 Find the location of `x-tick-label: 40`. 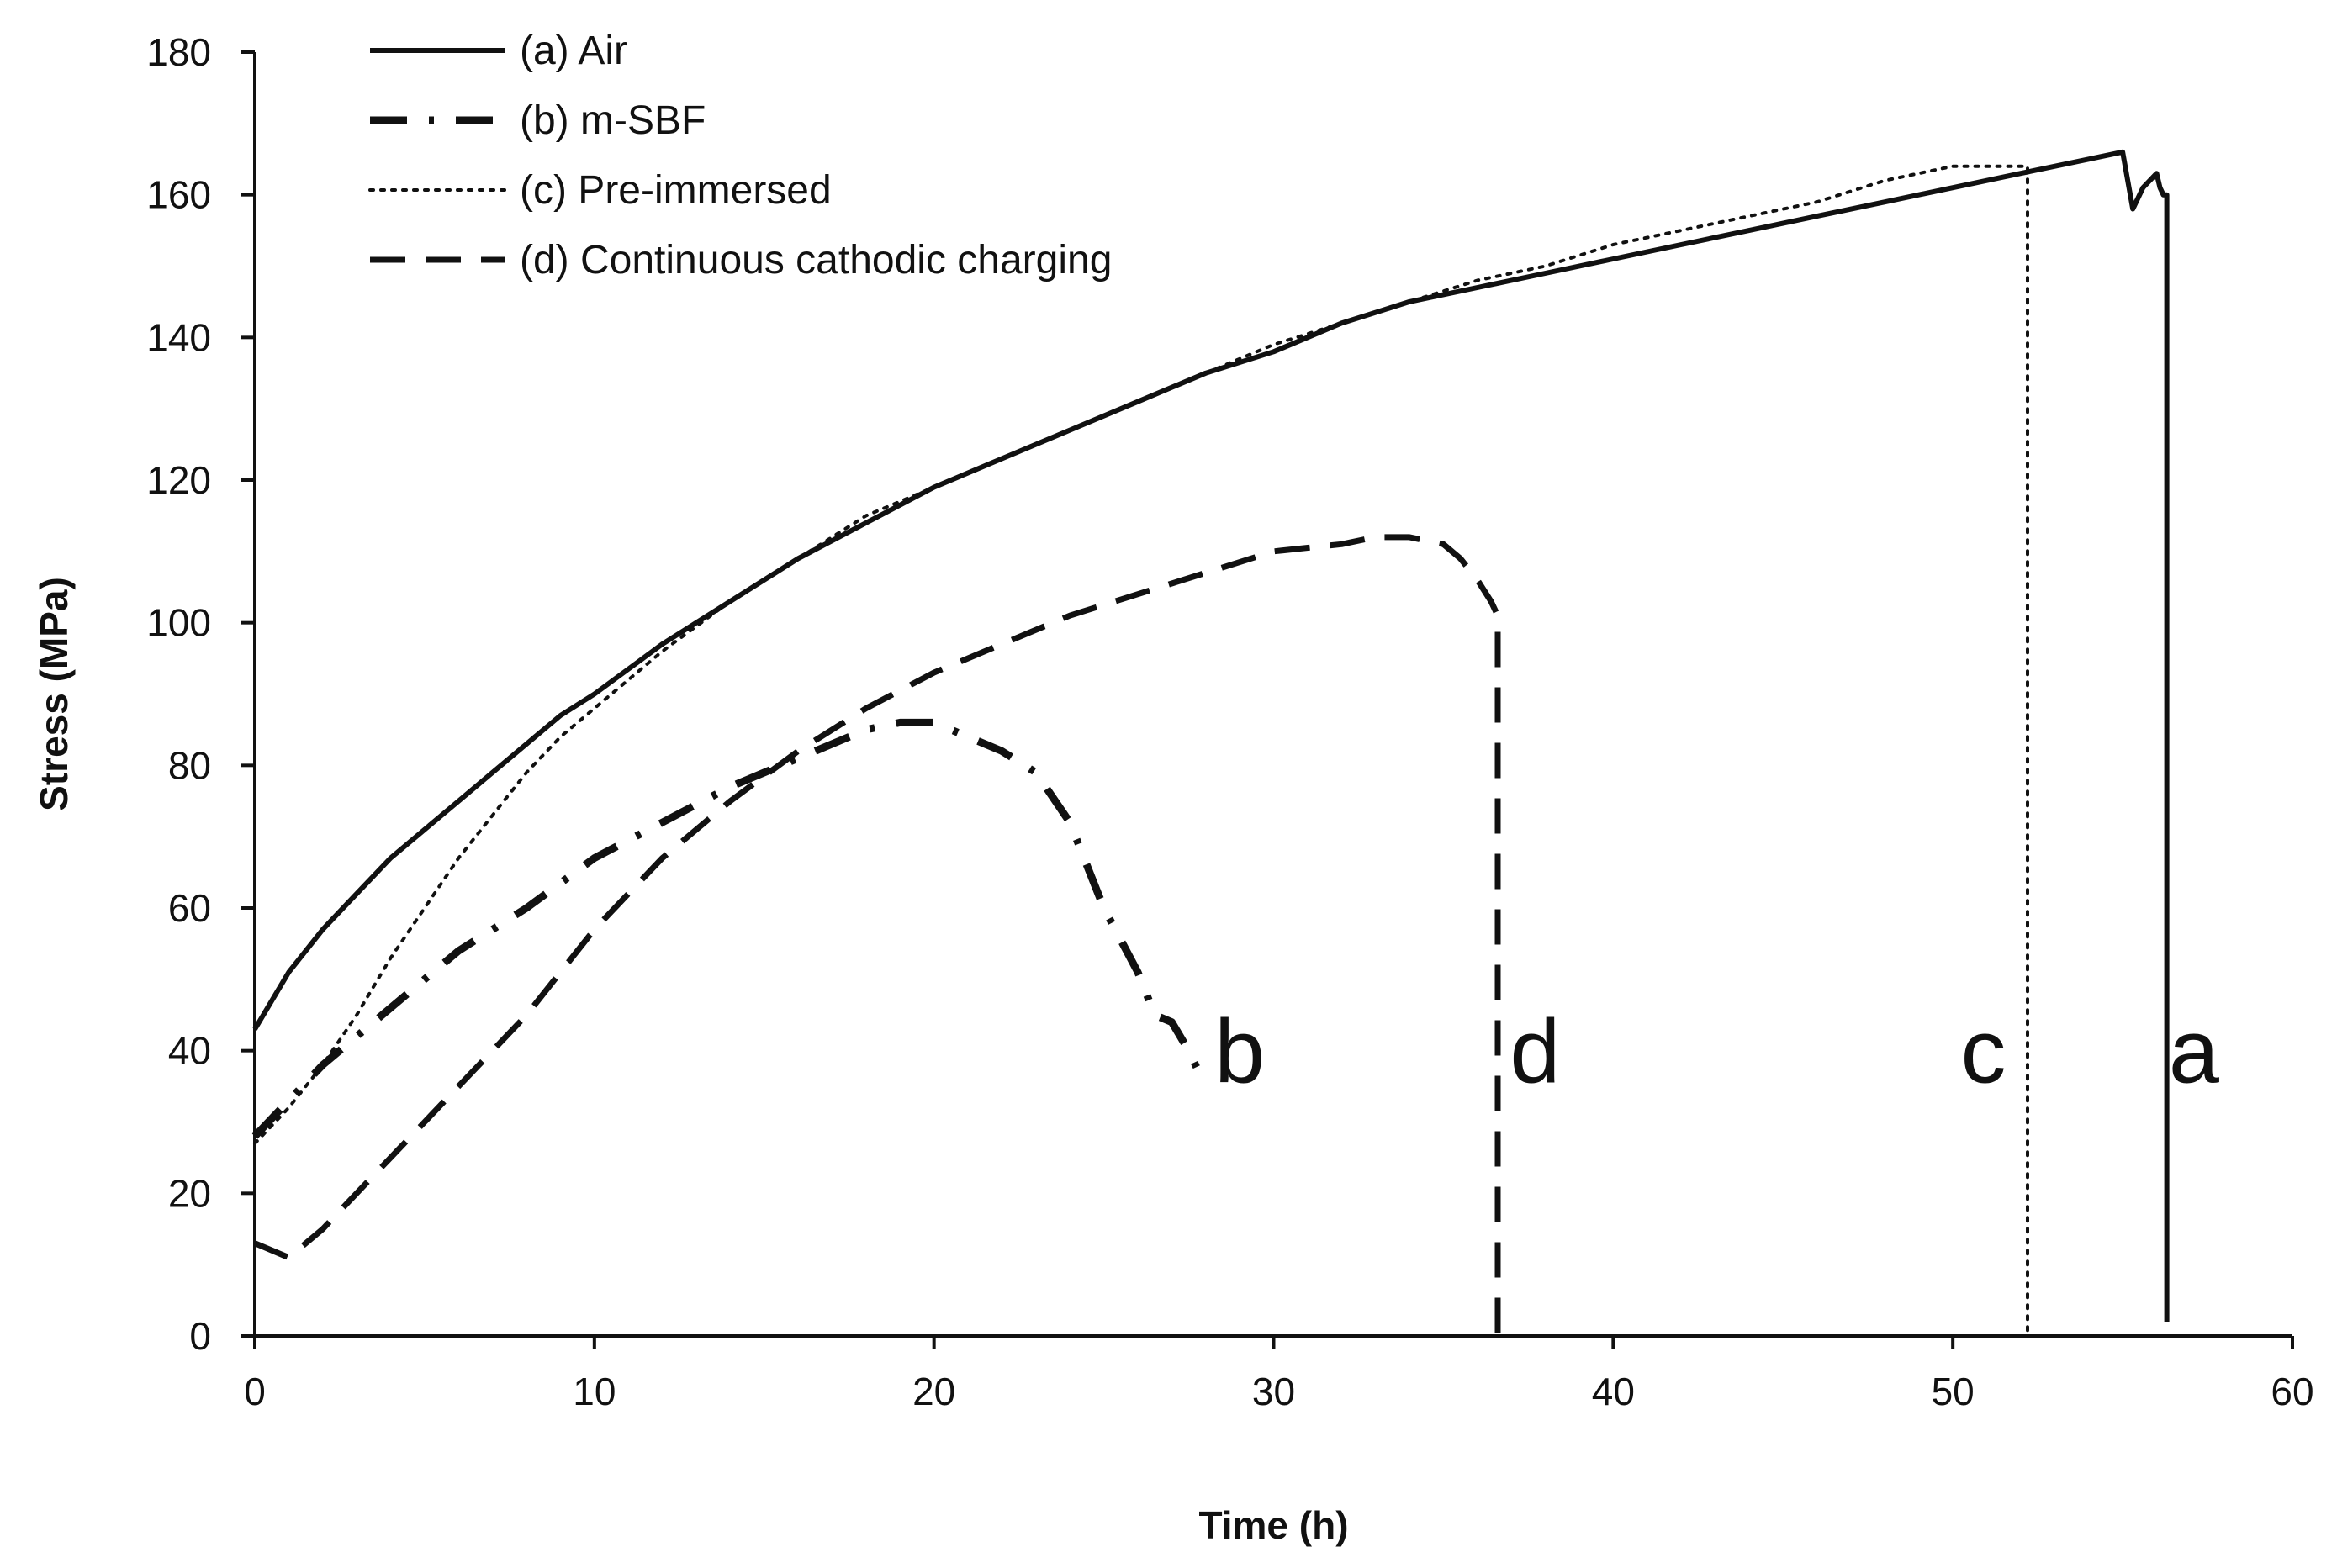

x-tick-label: 40 is located at coordinates (1613, 1391).